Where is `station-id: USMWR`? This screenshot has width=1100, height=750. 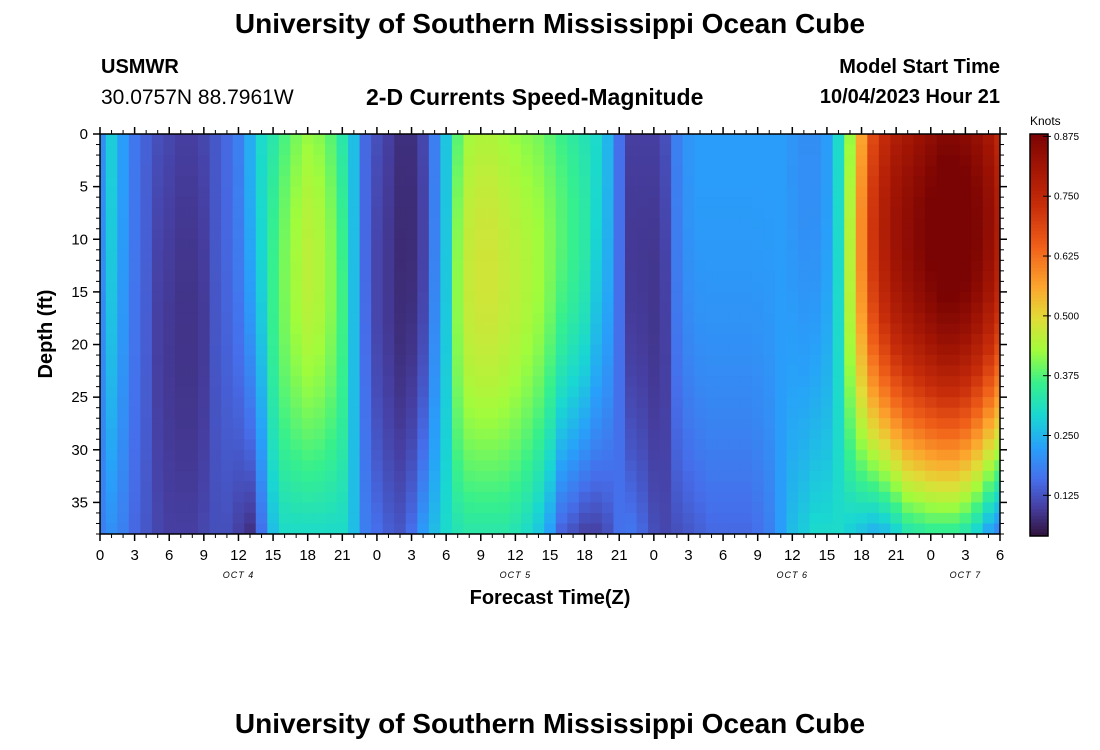 station-id: USMWR is located at coordinates (140, 67).